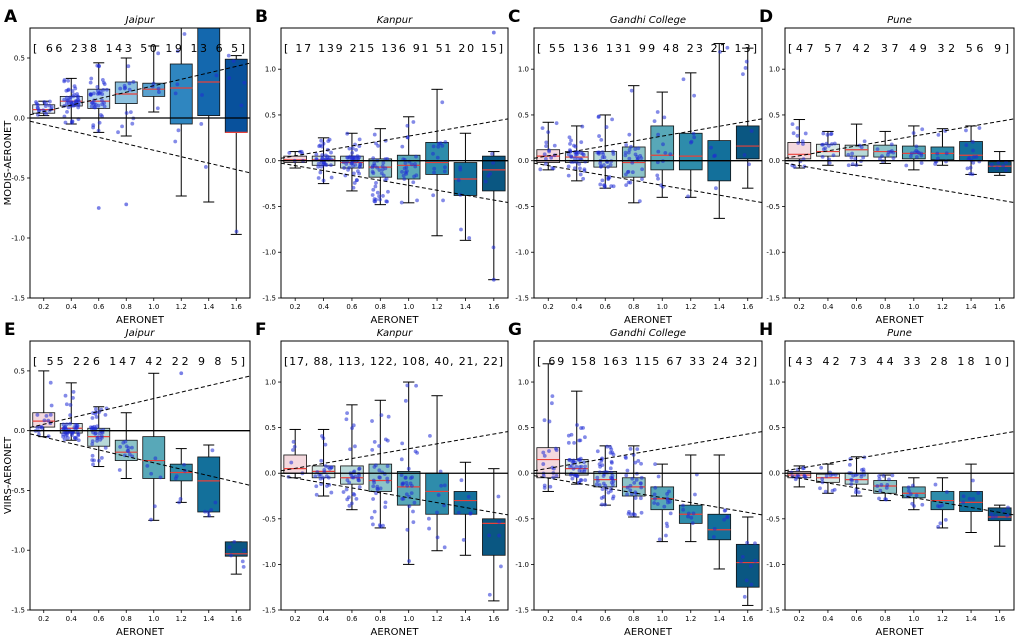  Describe the element at coordinates (774, 383) in the screenshot. I see `y-tick-label: 1.0` at that location.